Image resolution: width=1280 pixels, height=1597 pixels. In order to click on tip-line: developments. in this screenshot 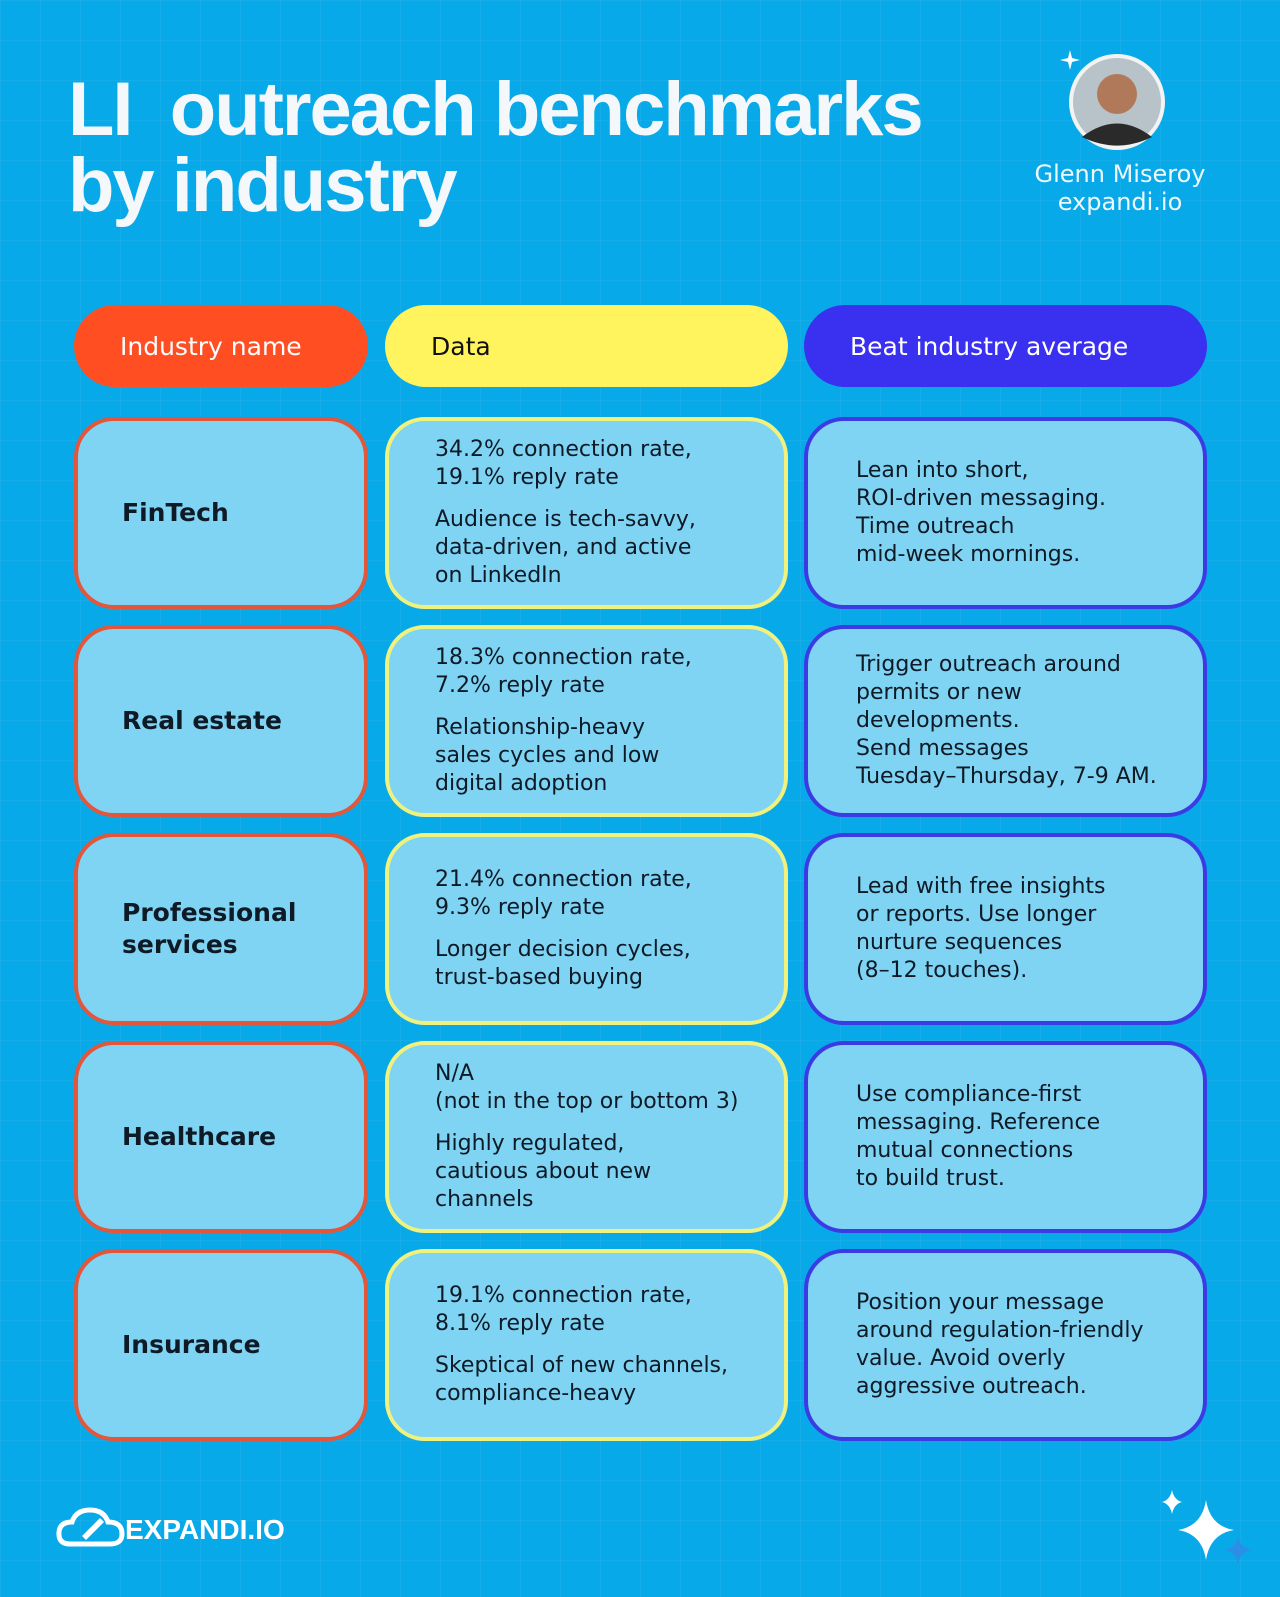, I will do `click(938, 720)`.